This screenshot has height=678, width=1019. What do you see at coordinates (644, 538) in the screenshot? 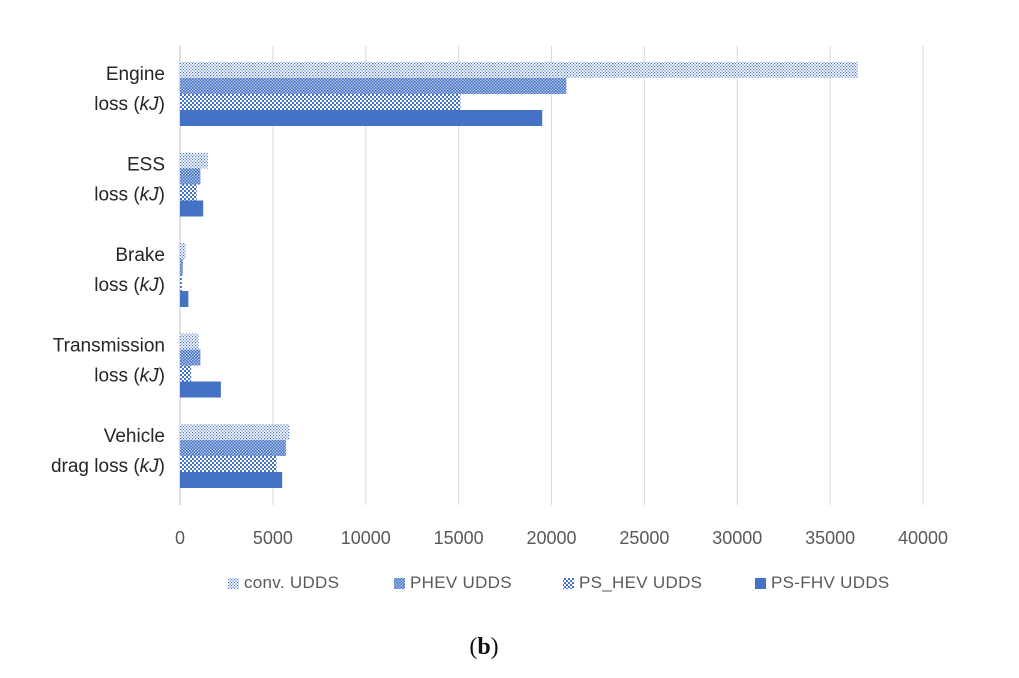
I see `x-tick-label: 25000` at bounding box center [644, 538].